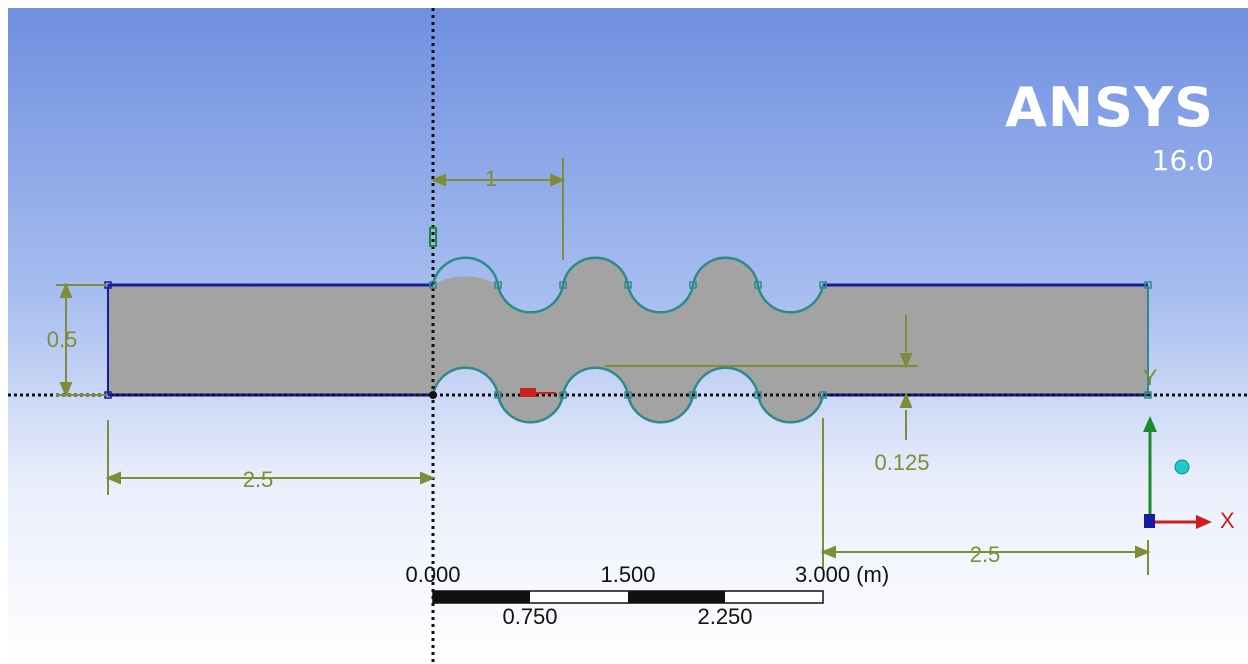 The image size is (1248, 664). What do you see at coordinates (498, 209) in the screenshot?
I see `dim-wave-pitch` at bounding box center [498, 209].